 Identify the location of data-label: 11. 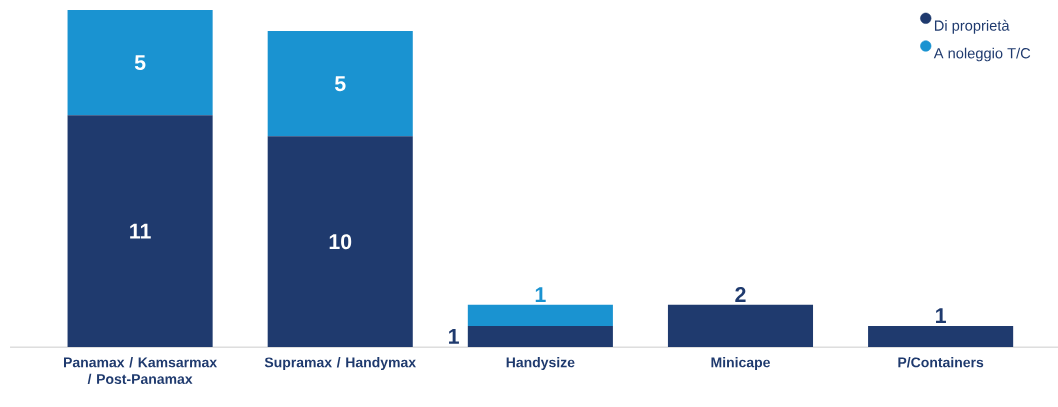
(140, 231).